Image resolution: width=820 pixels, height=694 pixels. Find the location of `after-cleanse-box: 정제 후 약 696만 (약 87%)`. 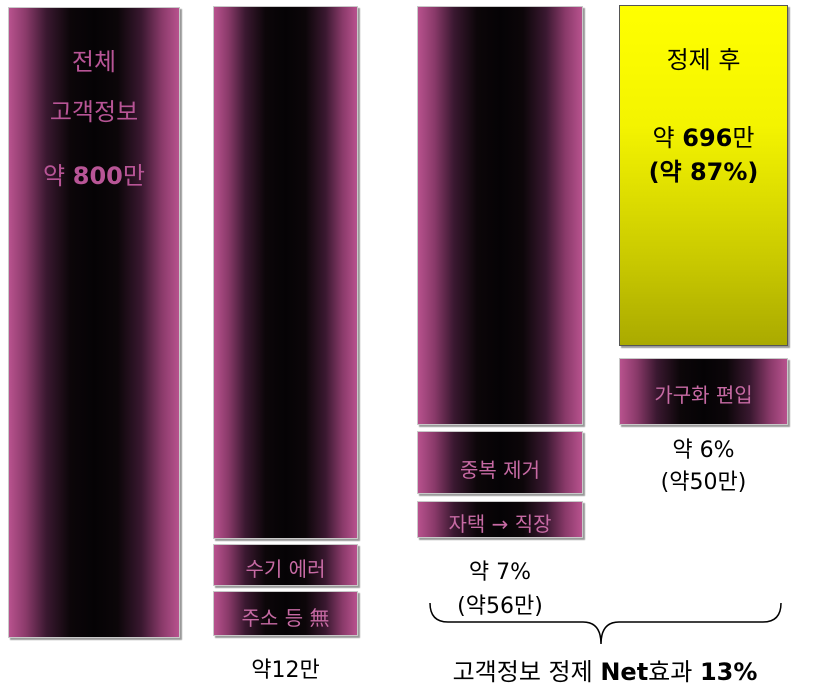

after-cleanse-box: 정제 후 약 696만 (약 87%) is located at coordinates (703, 175).